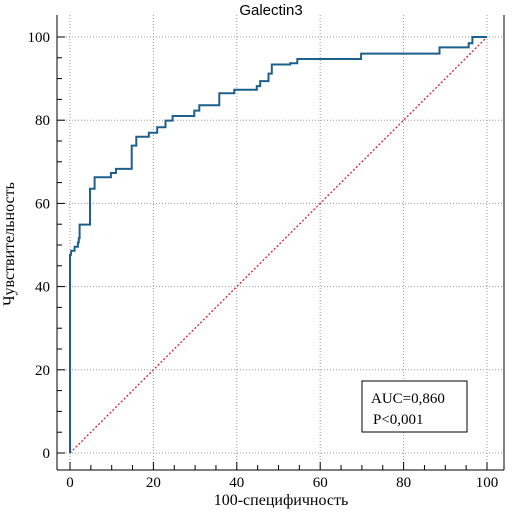 This screenshot has width=521, height=514. I want to click on p-value-text: P<0,001, so click(398, 420).